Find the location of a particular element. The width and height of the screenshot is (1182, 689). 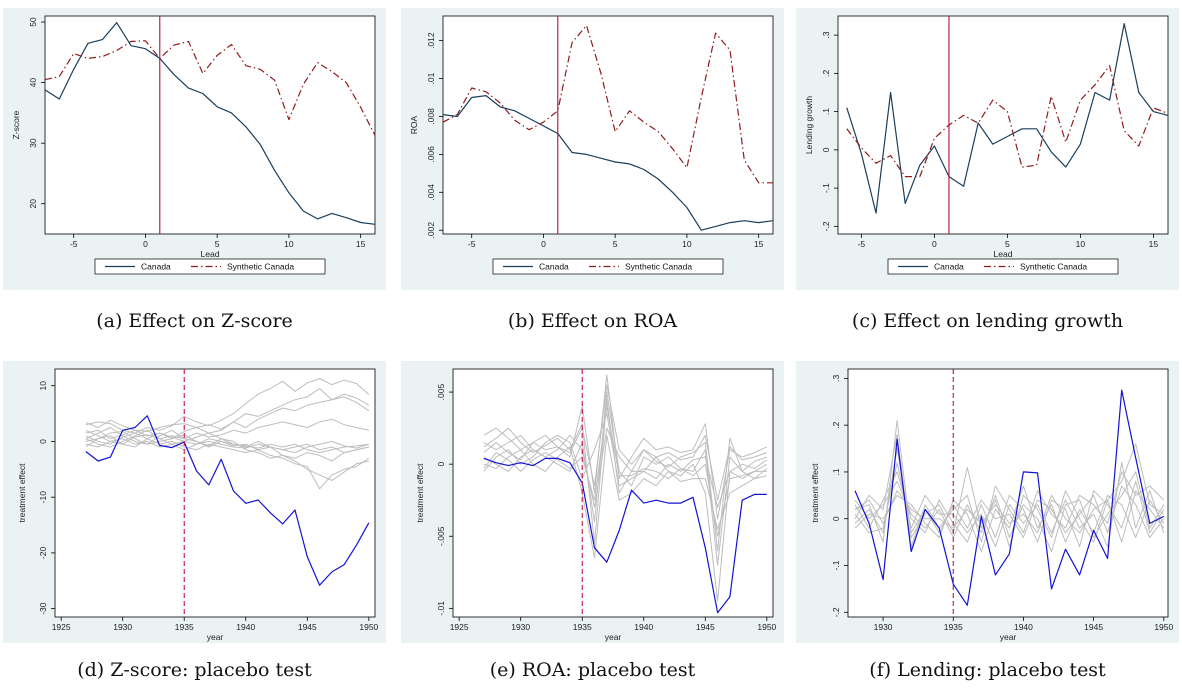

y-tick-label: .002 is located at coordinates (431, 230).